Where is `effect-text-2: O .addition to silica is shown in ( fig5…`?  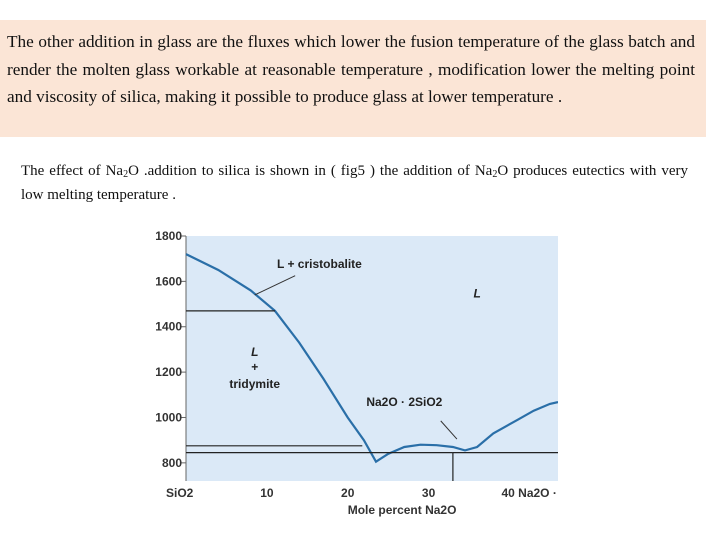 effect-text-2: O .addition to silica is shown in ( fig5… is located at coordinates (310, 171).